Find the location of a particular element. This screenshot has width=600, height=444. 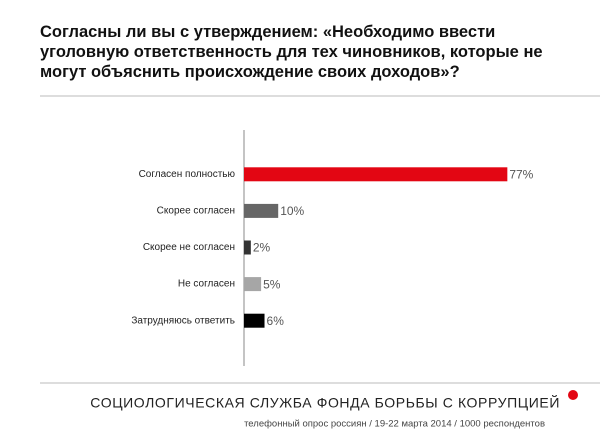

y-tick-label: Согласен полностью is located at coordinates (187, 174).